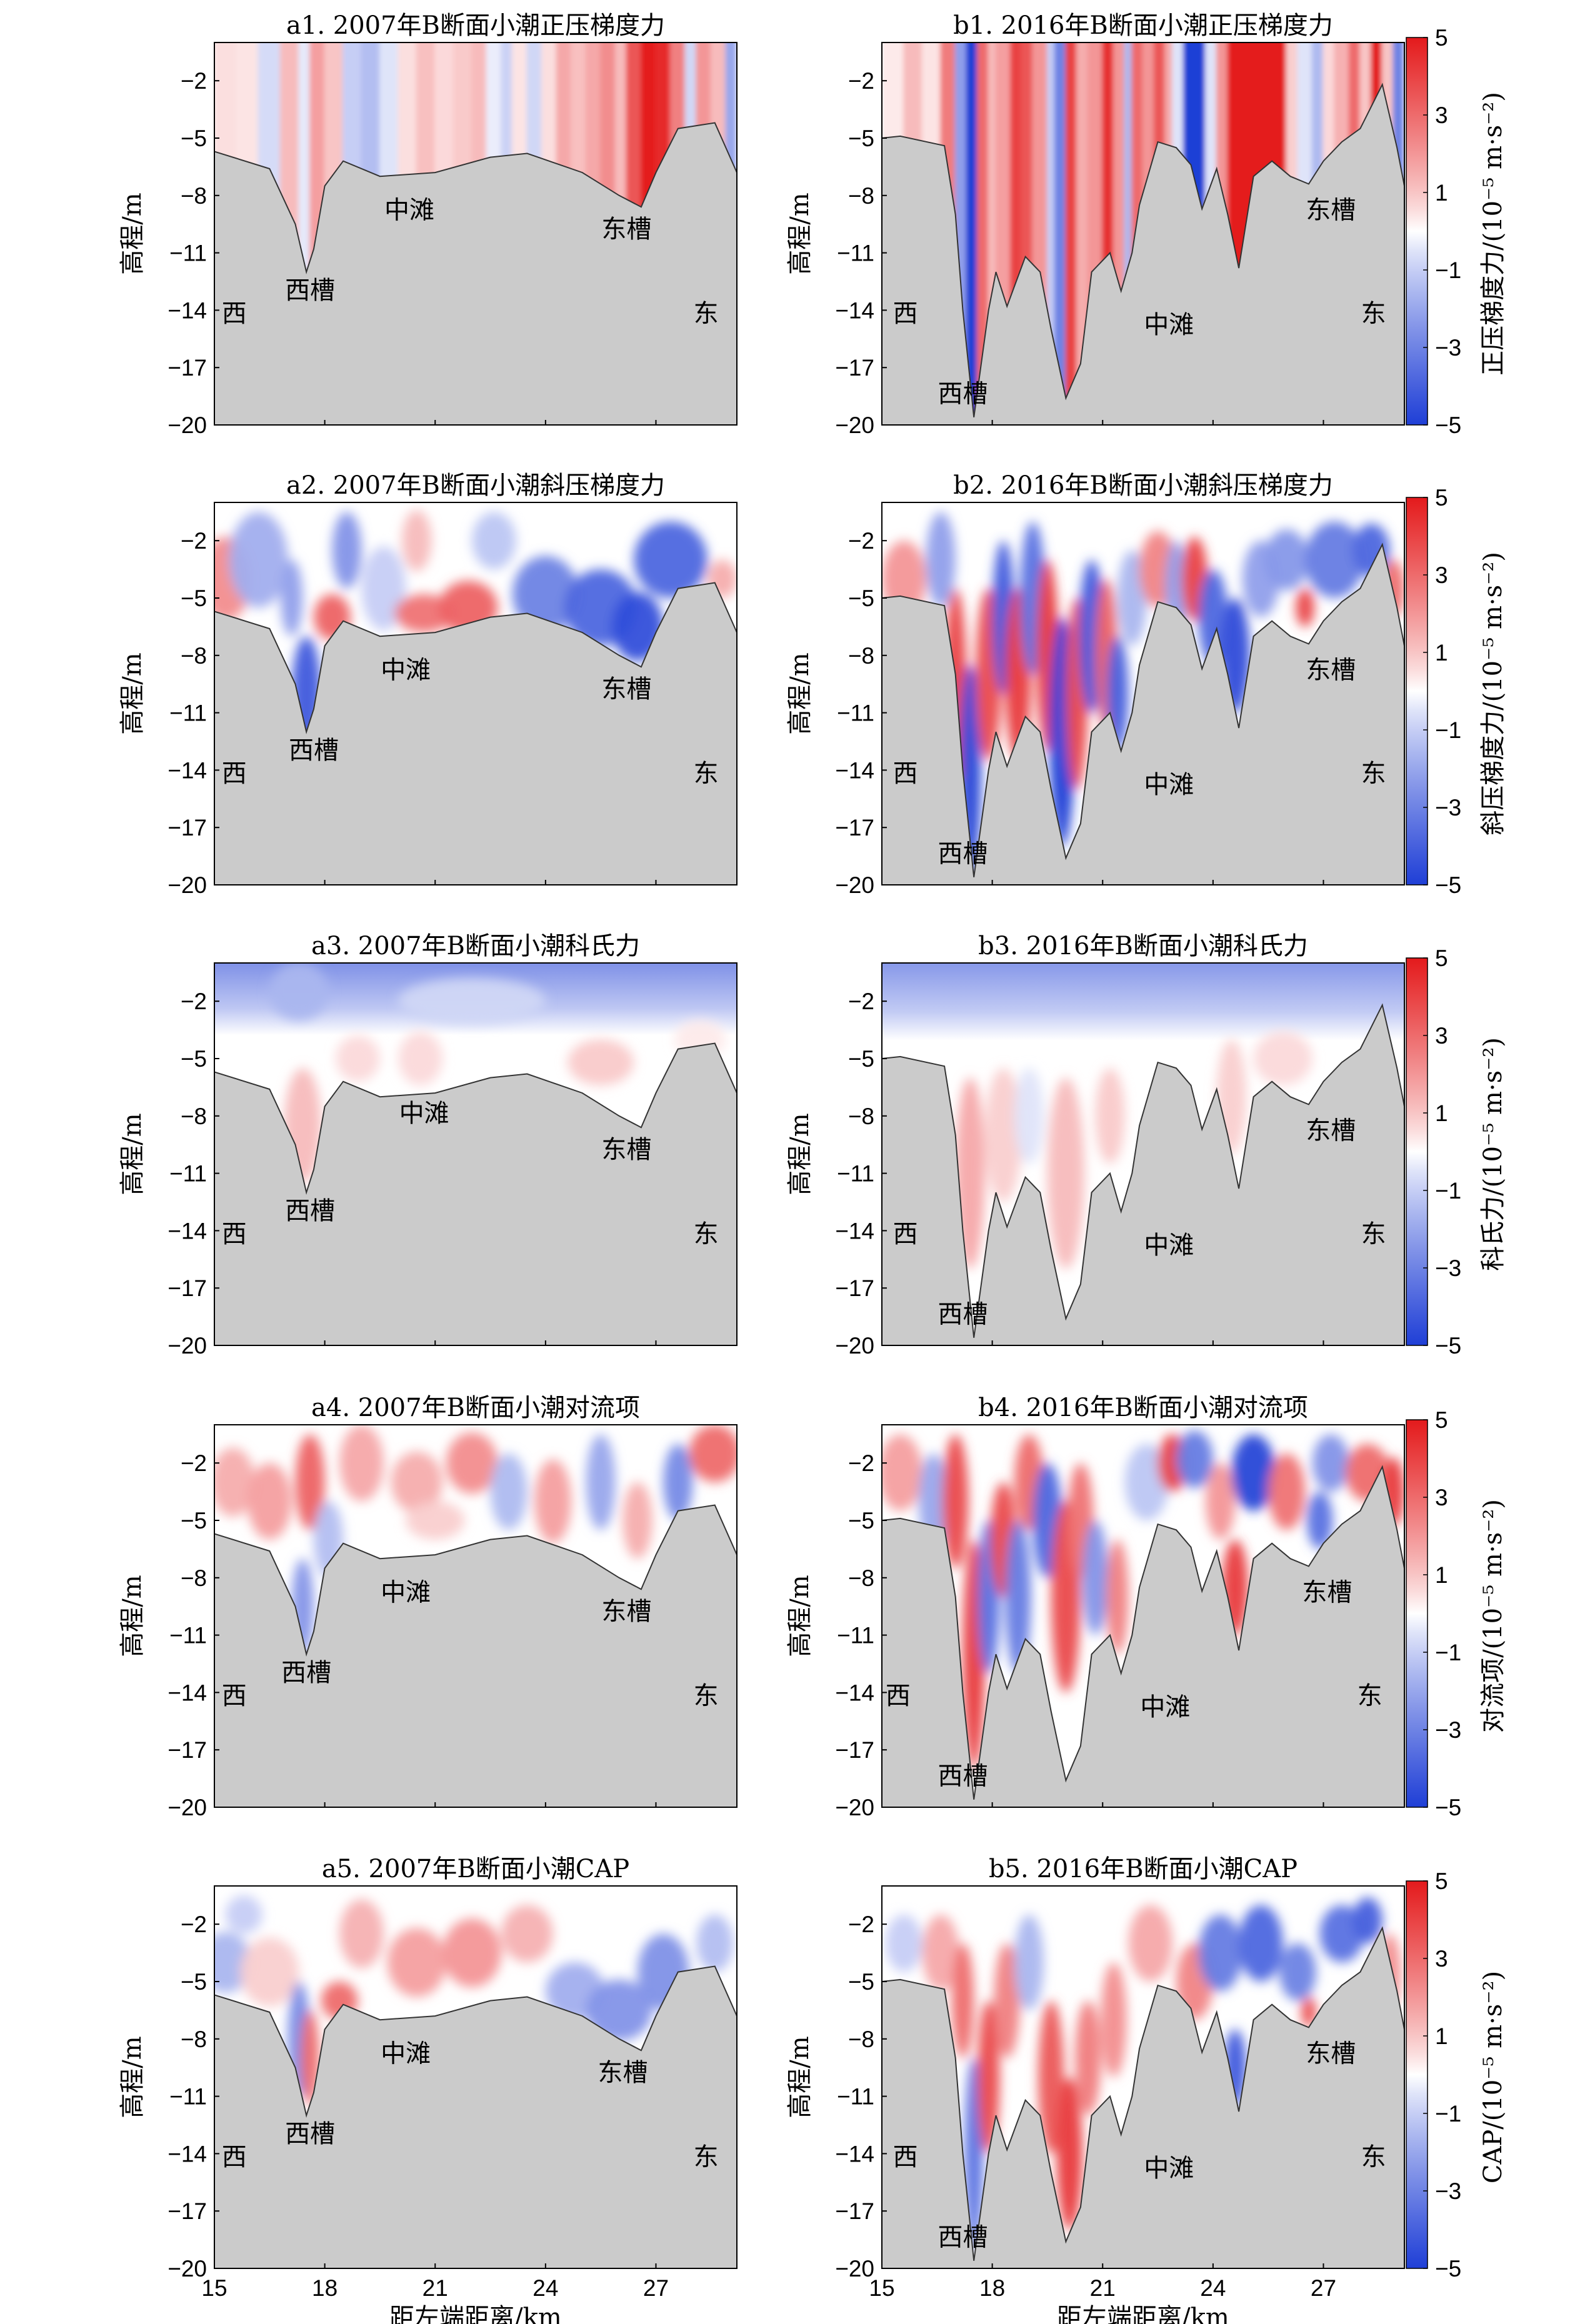 Image resolution: width=1575 pixels, height=2324 pixels. Describe the element at coordinates (476, 1408) in the screenshot. I see `panel-title: a4. 2007年B断面小潮对流项` at that location.